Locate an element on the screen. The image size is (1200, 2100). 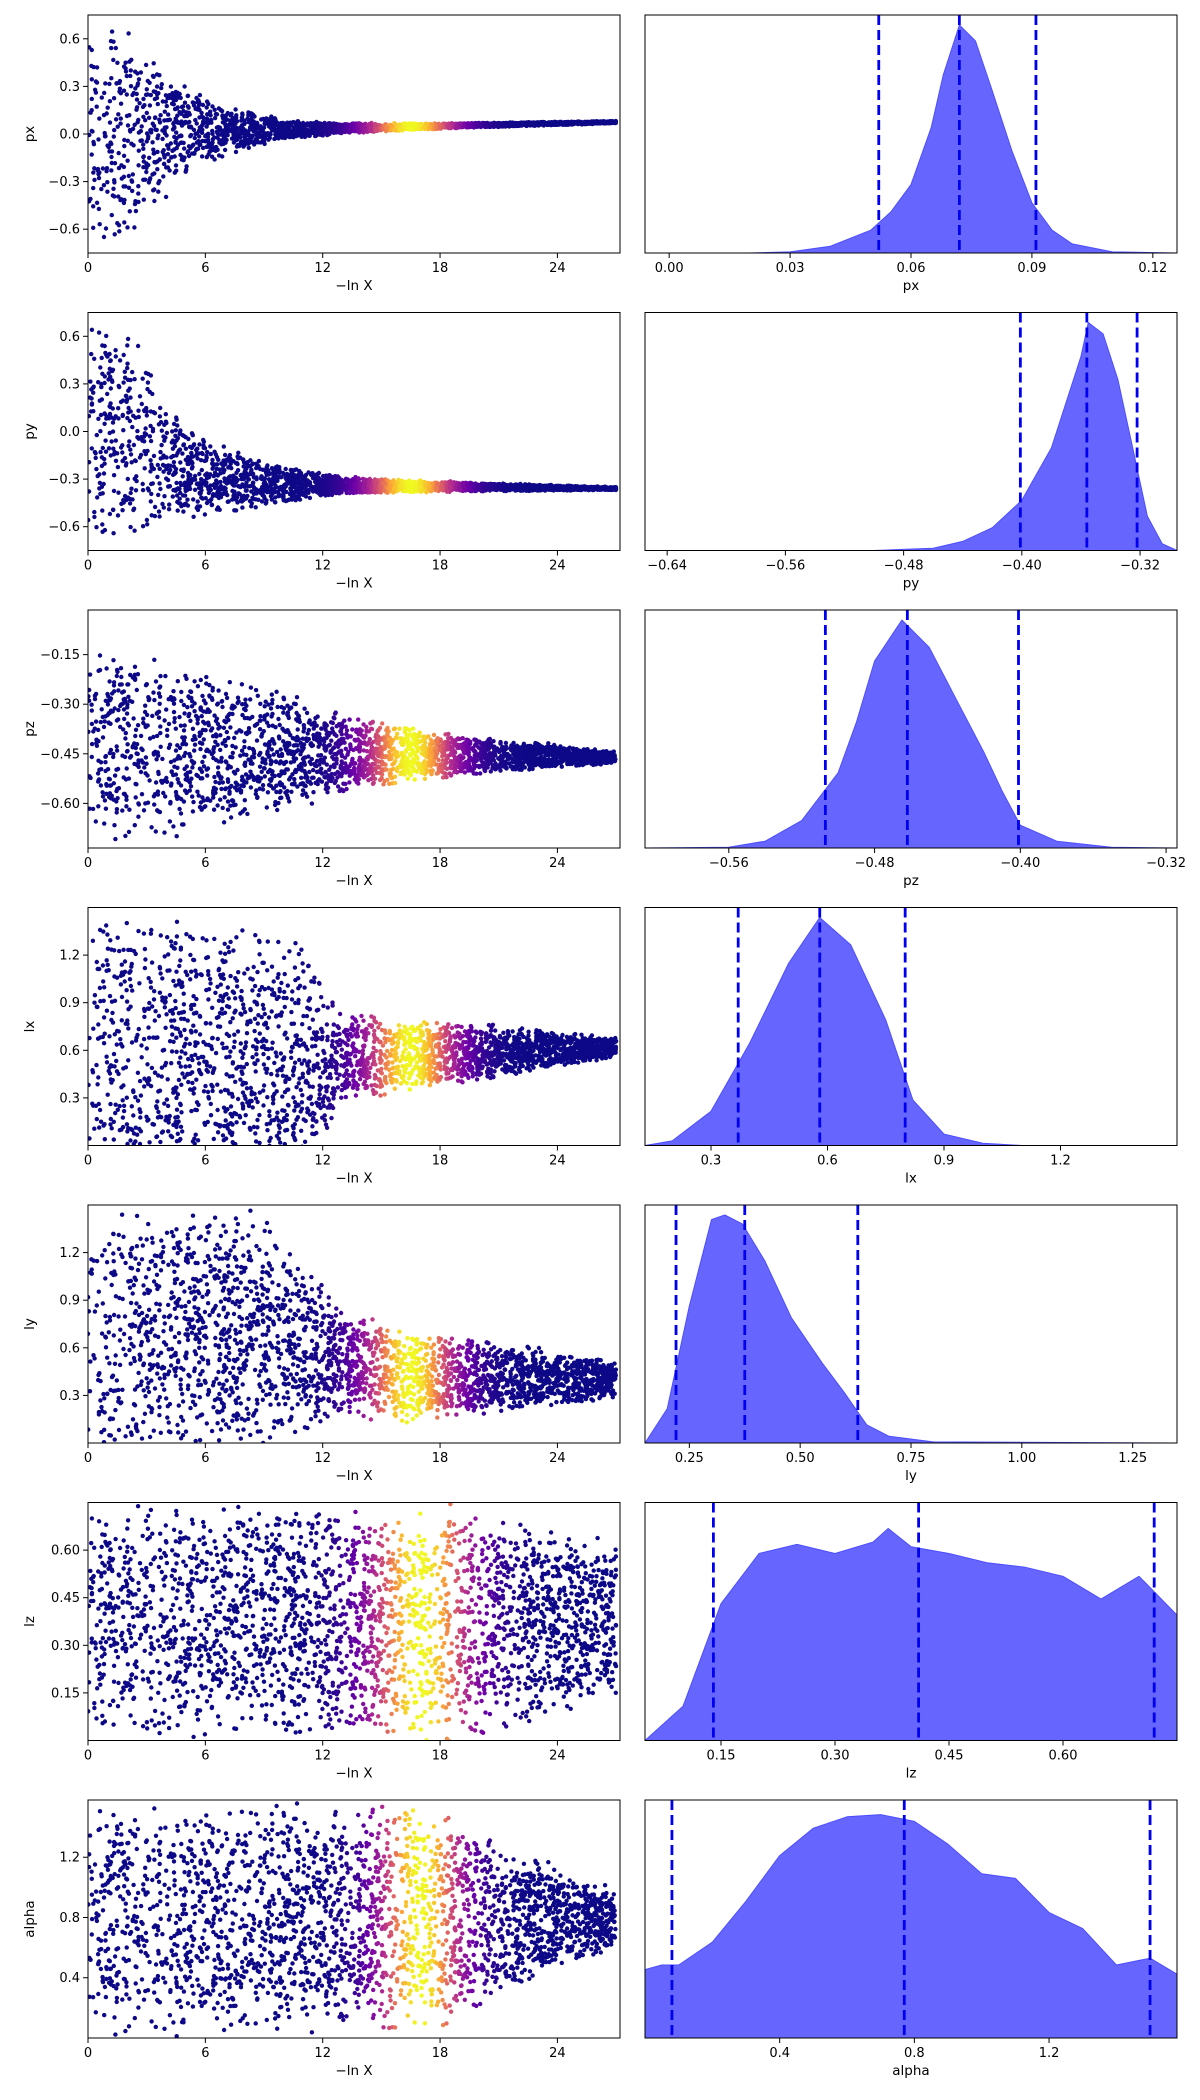
trace-points-px is located at coordinates (353, 134).